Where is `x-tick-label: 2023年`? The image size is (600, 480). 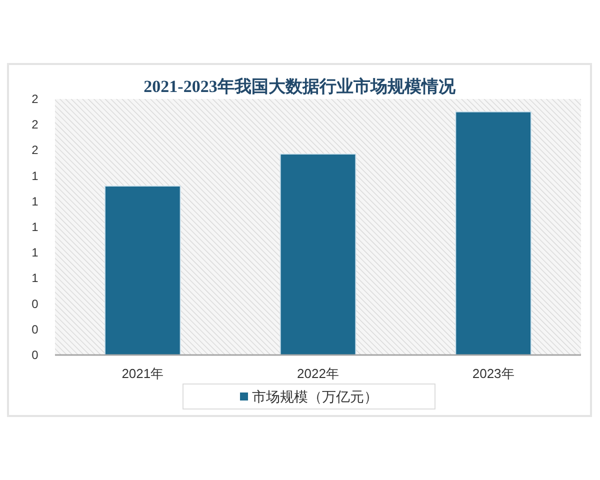 x-tick-label: 2023年 is located at coordinates (493, 373).